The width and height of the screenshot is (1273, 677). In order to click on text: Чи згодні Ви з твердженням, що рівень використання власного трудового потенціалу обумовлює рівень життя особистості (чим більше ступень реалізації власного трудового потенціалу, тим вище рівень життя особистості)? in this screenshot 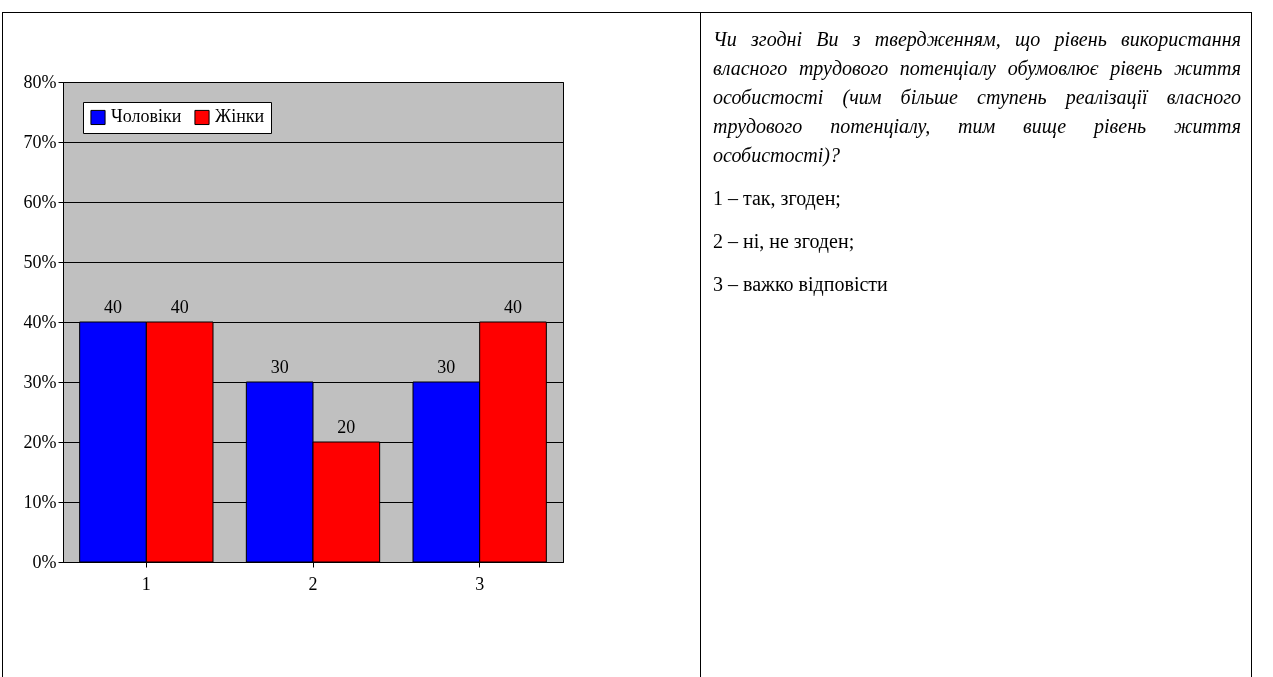, I will do `click(977, 98)`.